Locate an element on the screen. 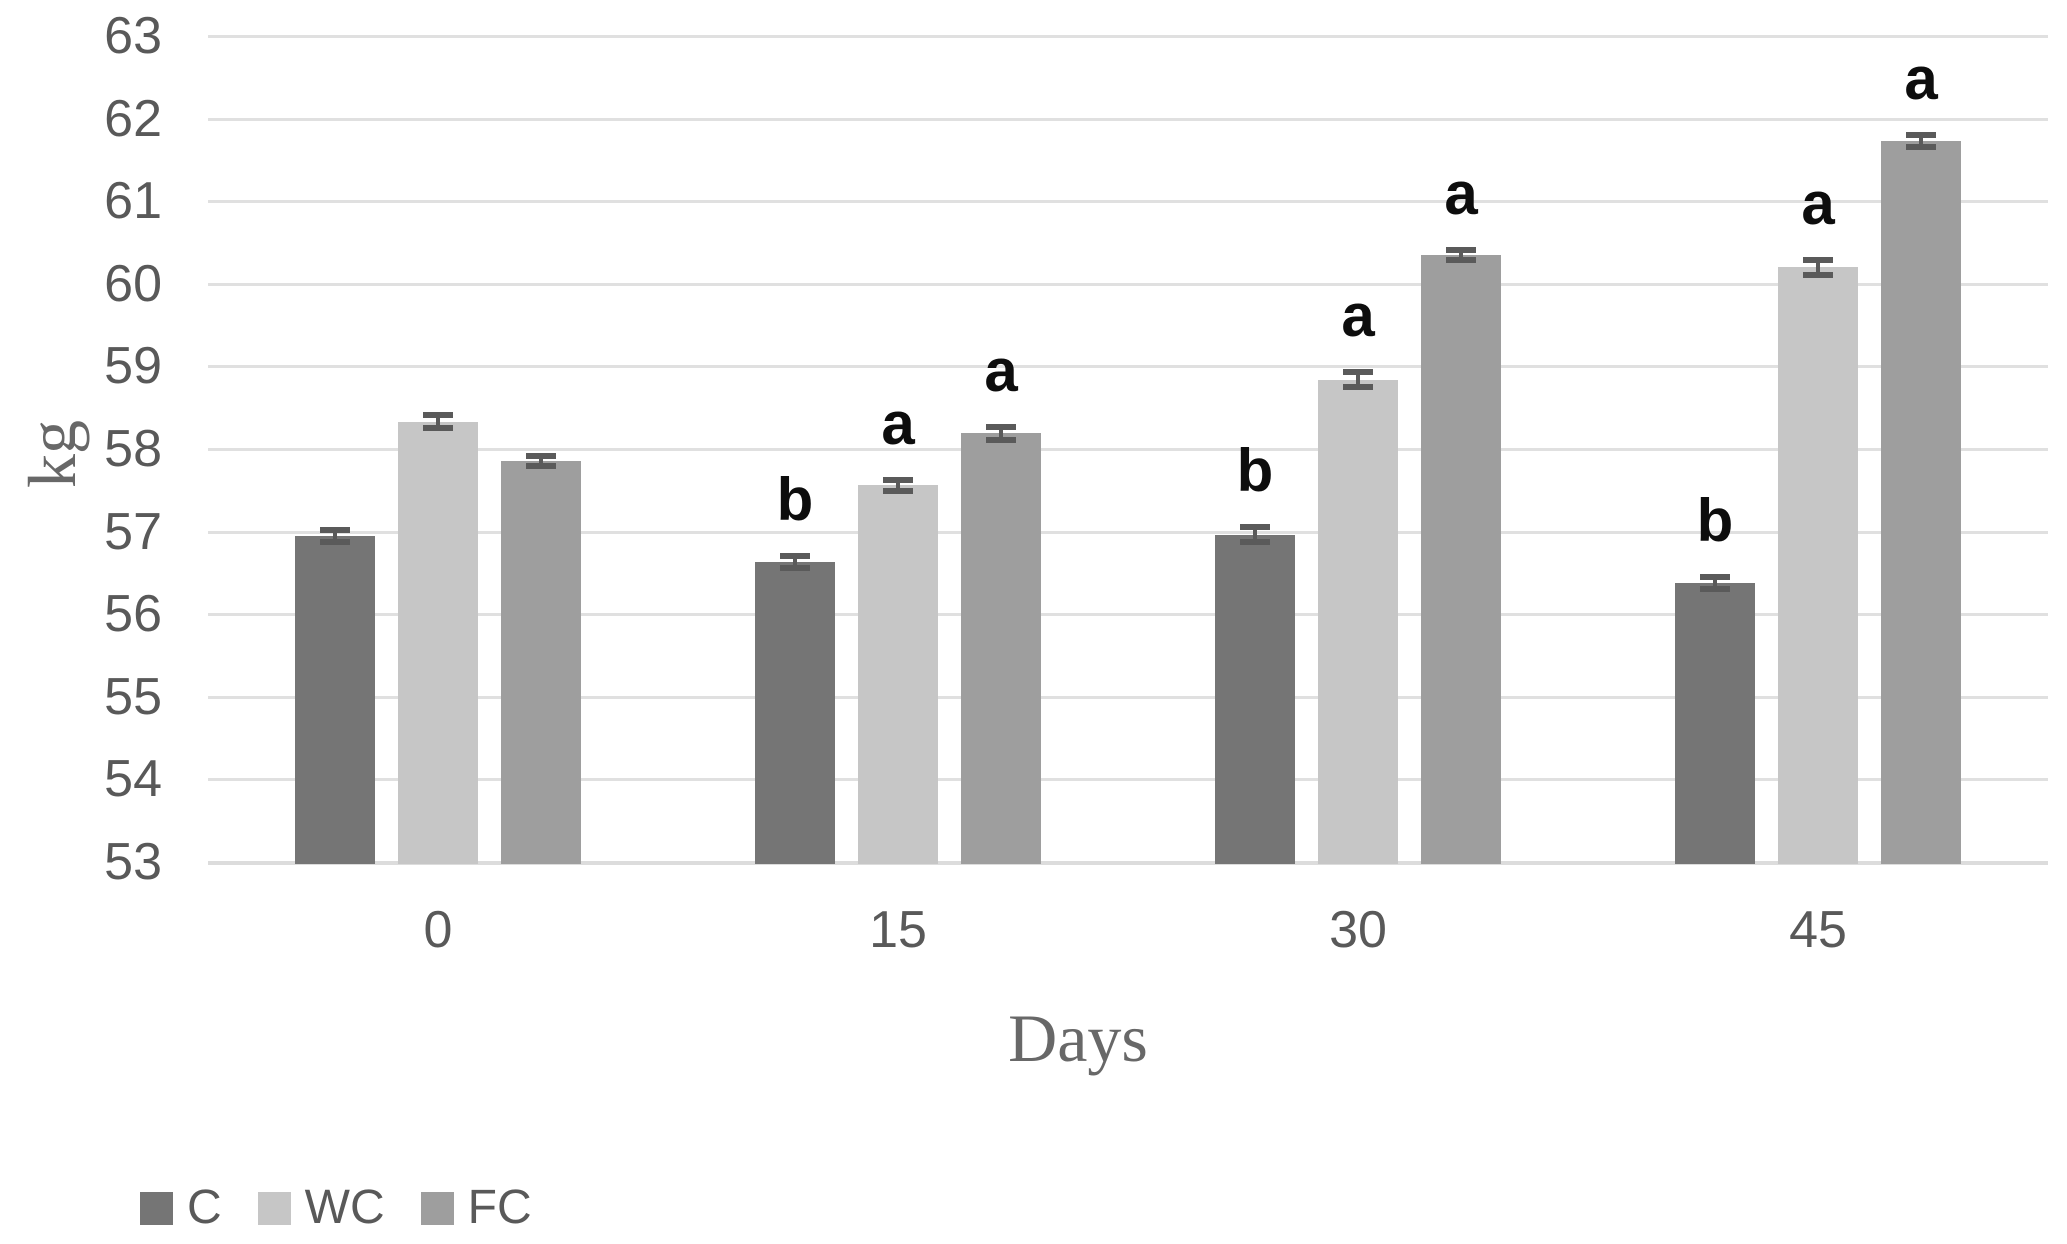  x-tick-label: 30 is located at coordinates (1358, 930).